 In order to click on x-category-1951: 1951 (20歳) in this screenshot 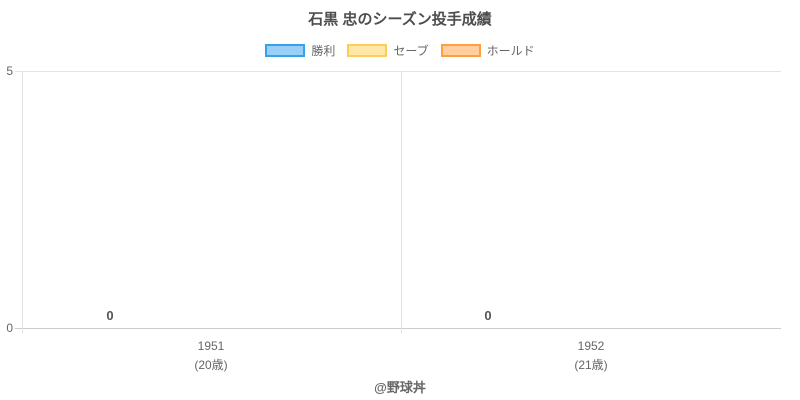, I will do `click(211, 356)`.